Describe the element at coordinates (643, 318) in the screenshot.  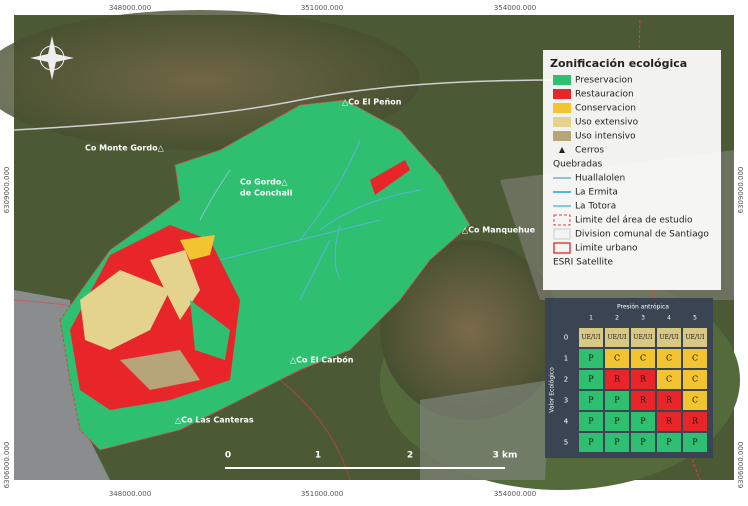
I see `matrix-col-label: 3` at that location.